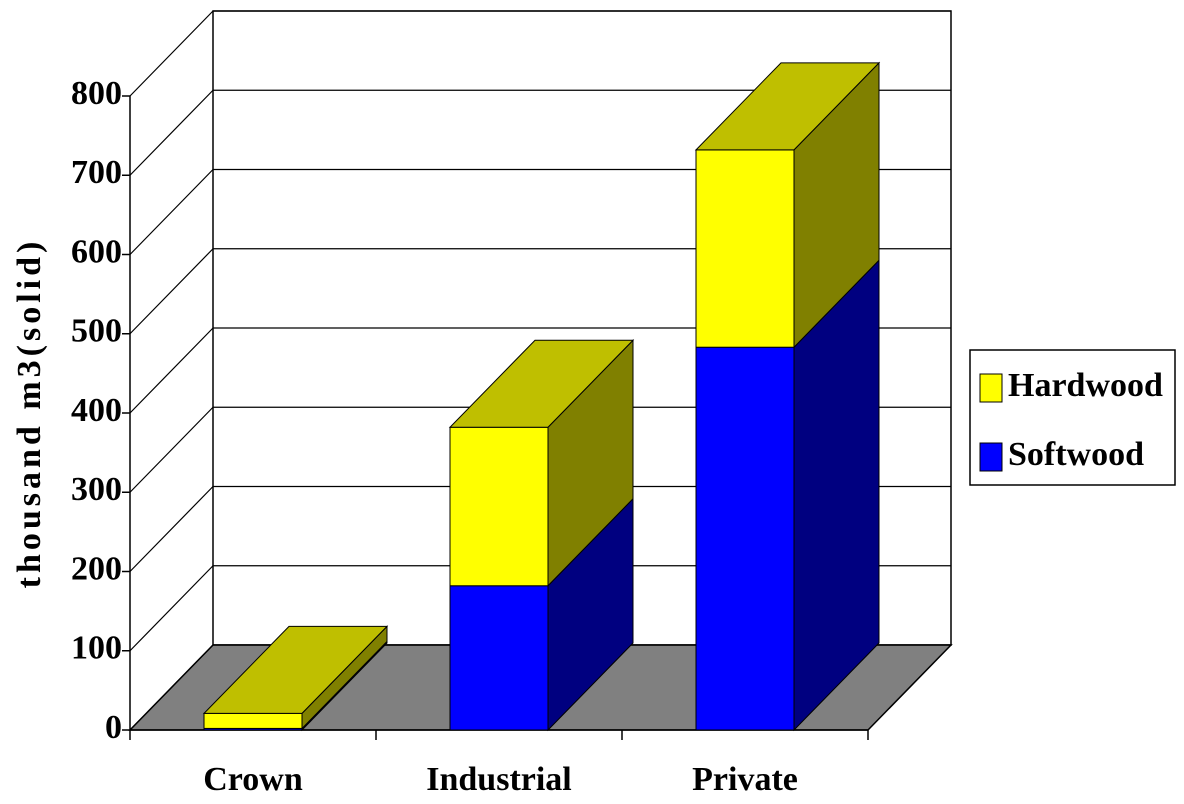 The width and height of the screenshot is (1184, 804). I want to click on y-tick-label: 400, so click(96, 410).